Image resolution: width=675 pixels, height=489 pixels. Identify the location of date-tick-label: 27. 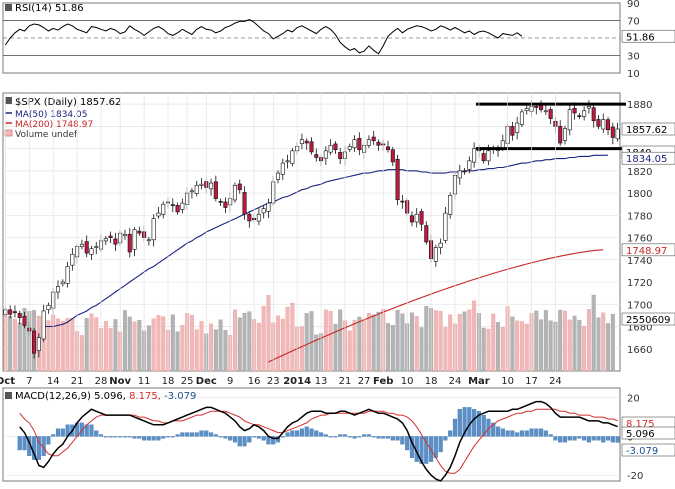
(364, 381).